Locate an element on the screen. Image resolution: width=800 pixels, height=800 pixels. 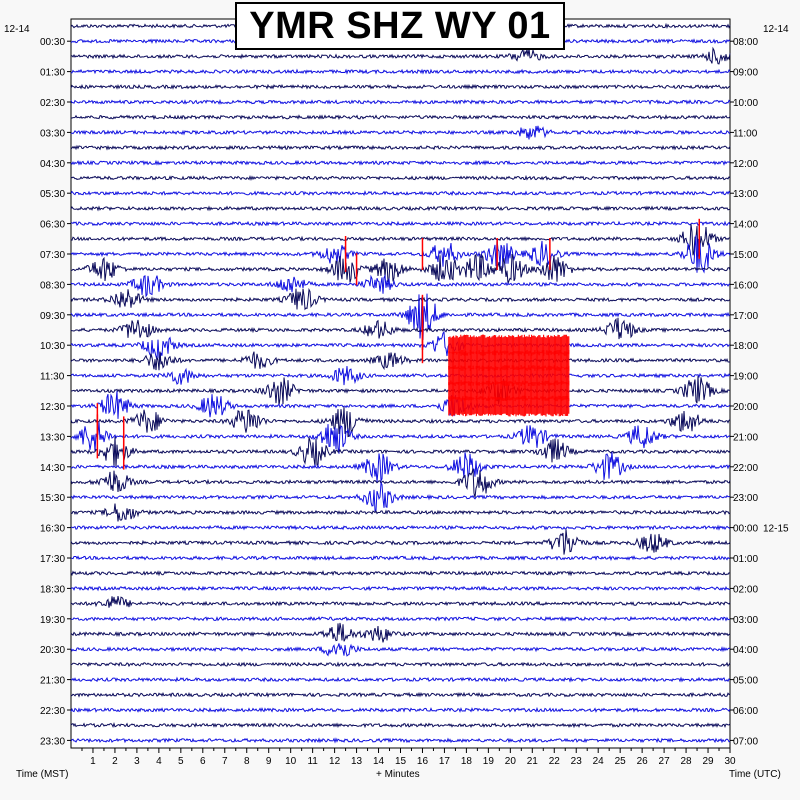
left-time-label: 08:30 is located at coordinates (52, 285).